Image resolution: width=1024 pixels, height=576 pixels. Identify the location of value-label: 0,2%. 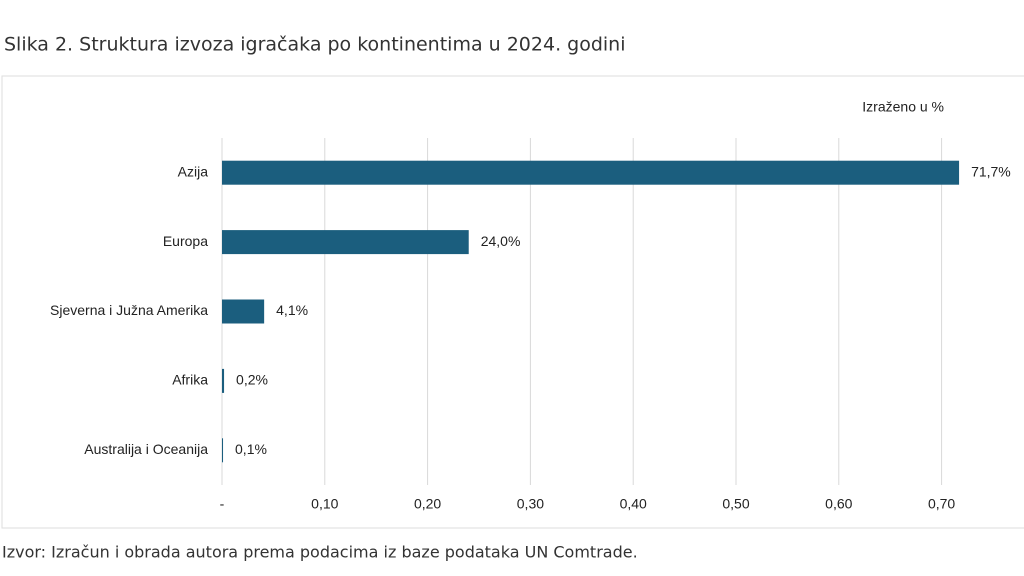
(252, 380).